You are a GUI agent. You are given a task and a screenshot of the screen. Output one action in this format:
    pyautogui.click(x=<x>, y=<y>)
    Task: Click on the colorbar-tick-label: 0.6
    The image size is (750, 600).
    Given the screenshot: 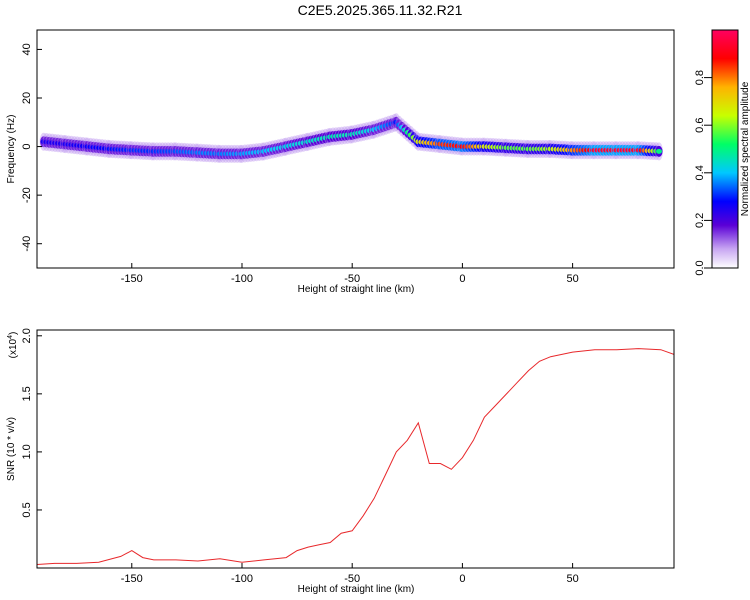 What is the action you would take?
    pyautogui.click(x=700, y=125)
    